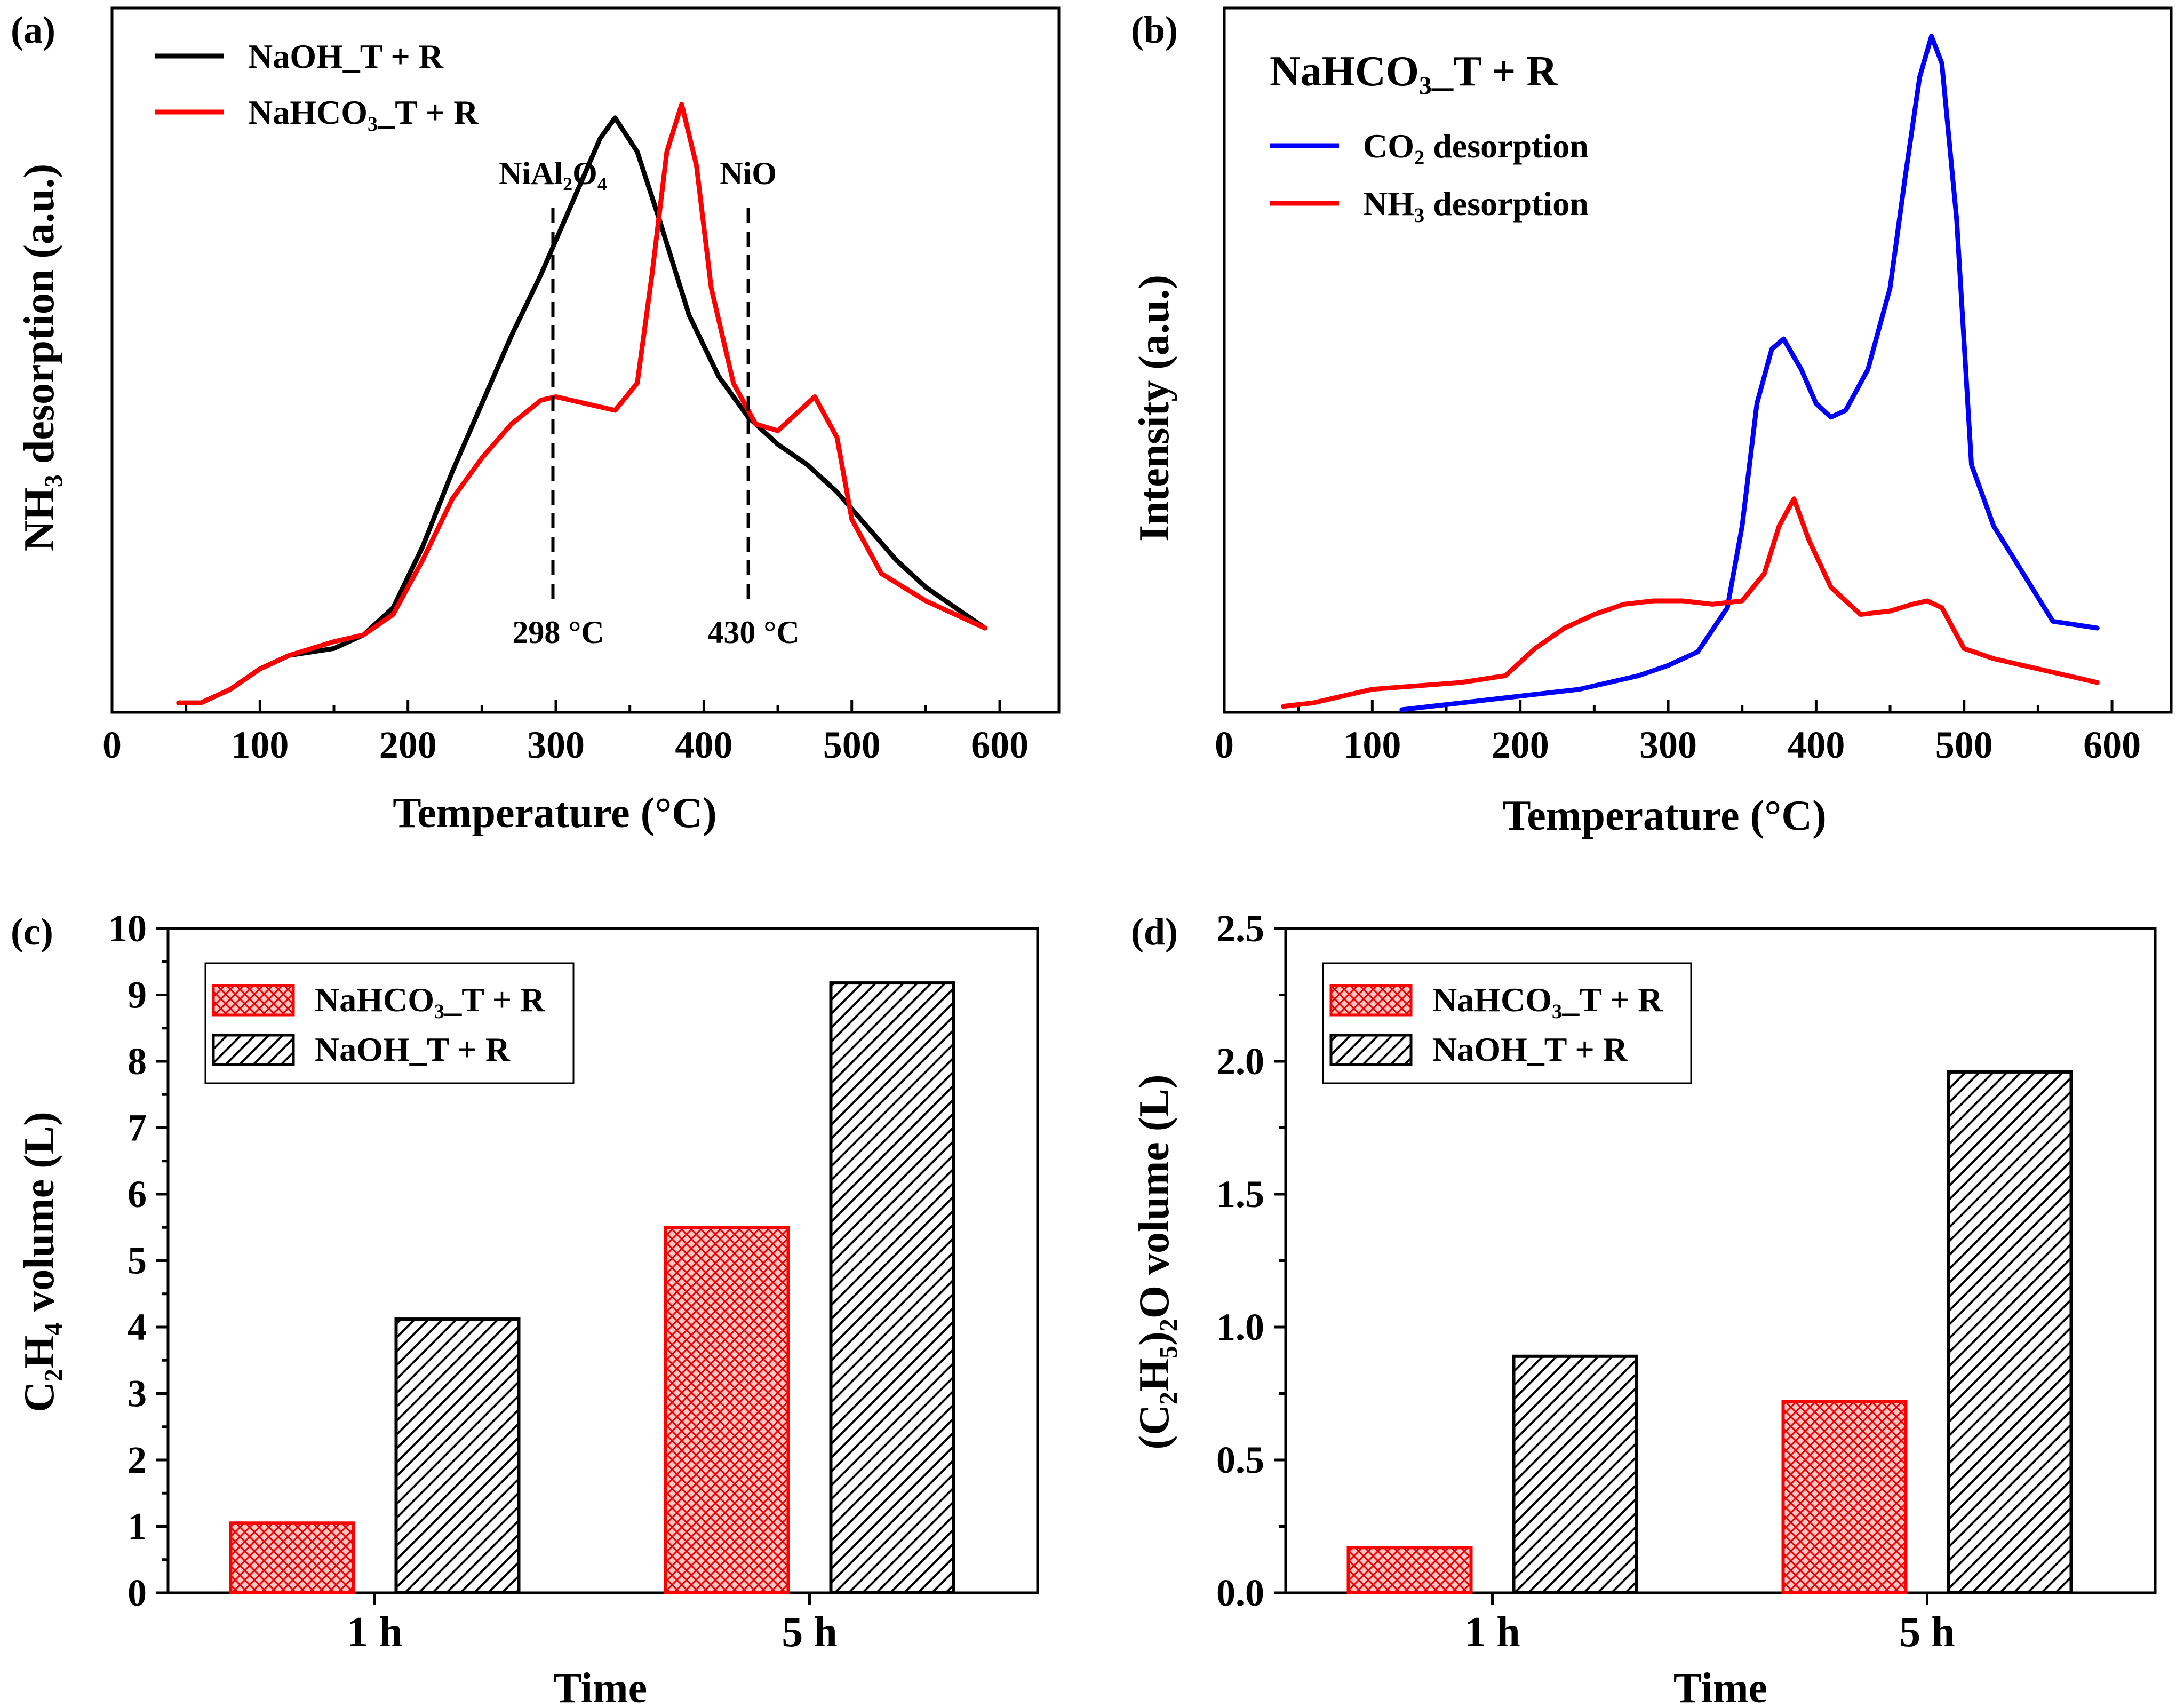 The width and height of the screenshot is (2184, 1707). I want to click on y-tick-label: 8, so click(137, 1061).